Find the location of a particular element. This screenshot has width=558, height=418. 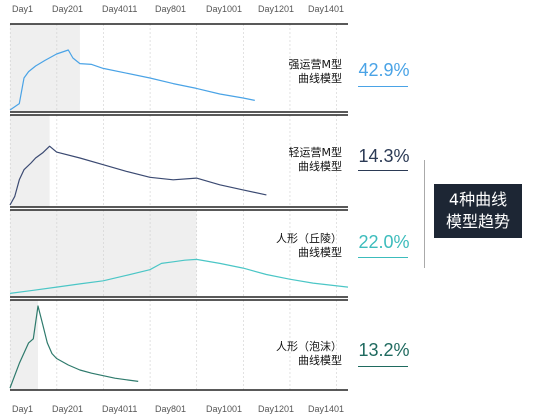

bottom-axis-tick-label: Day4011 is located at coordinates (120, 409).